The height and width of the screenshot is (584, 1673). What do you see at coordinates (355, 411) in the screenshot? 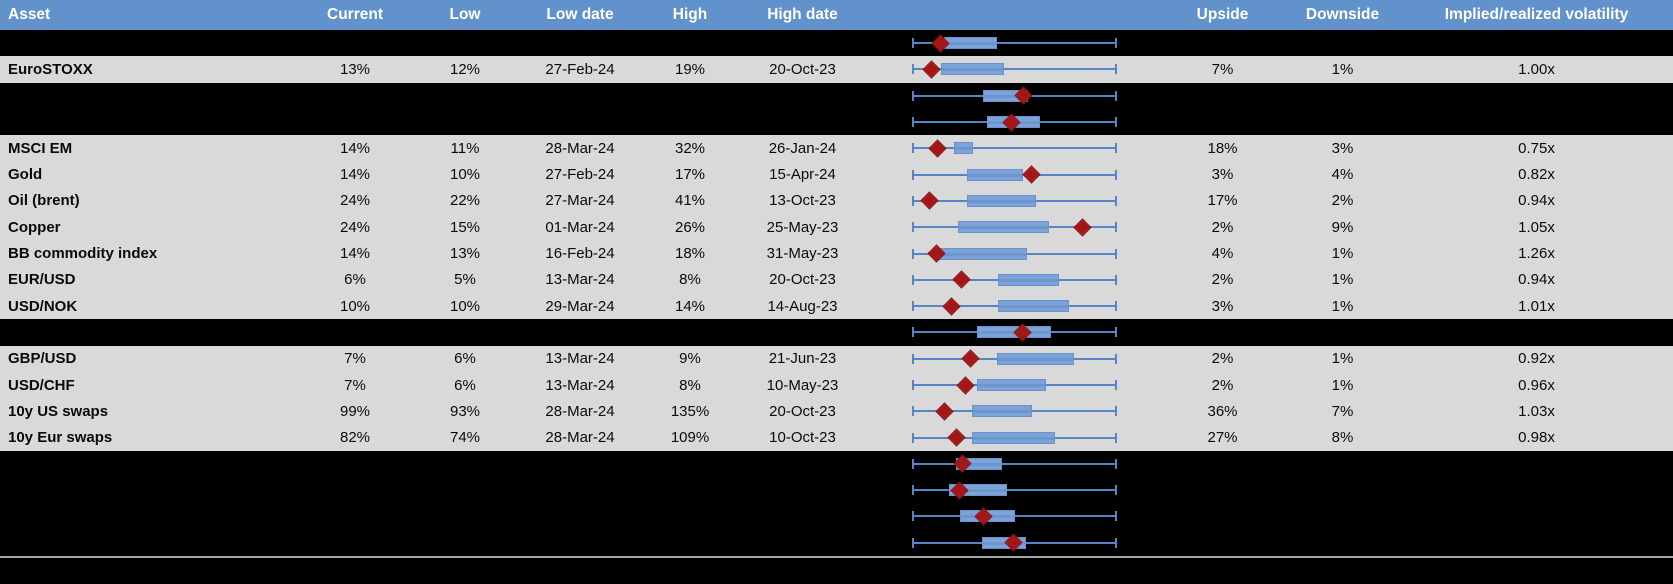
I see `cell-current: 99%` at bounding box center [355, 411].